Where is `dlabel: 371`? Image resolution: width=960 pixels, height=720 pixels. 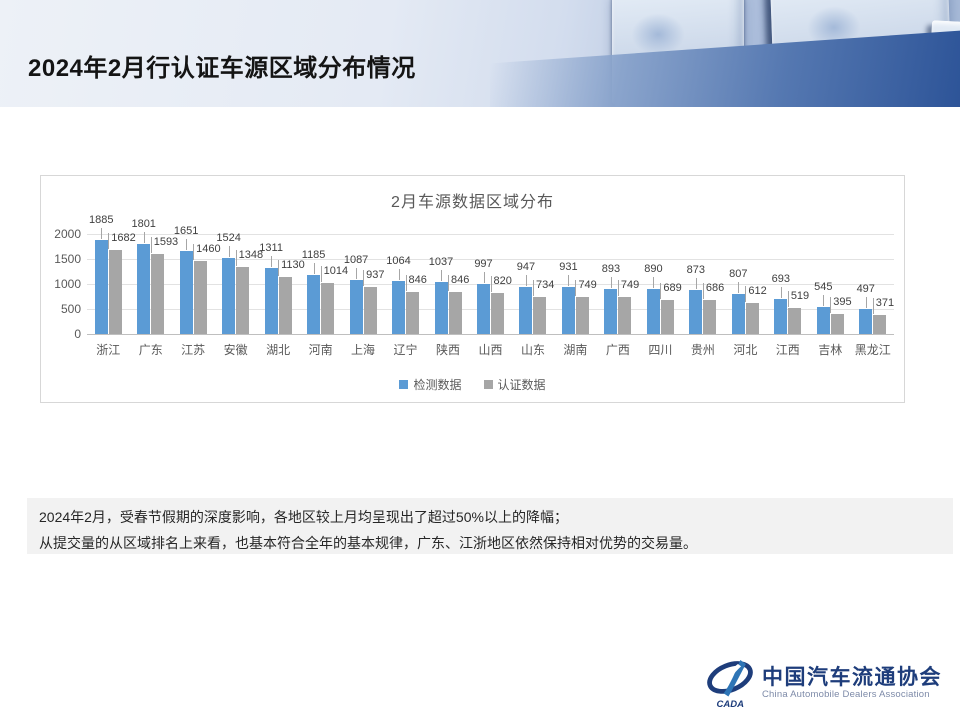 dlabel: 371 is located at coordinates (885, 303).